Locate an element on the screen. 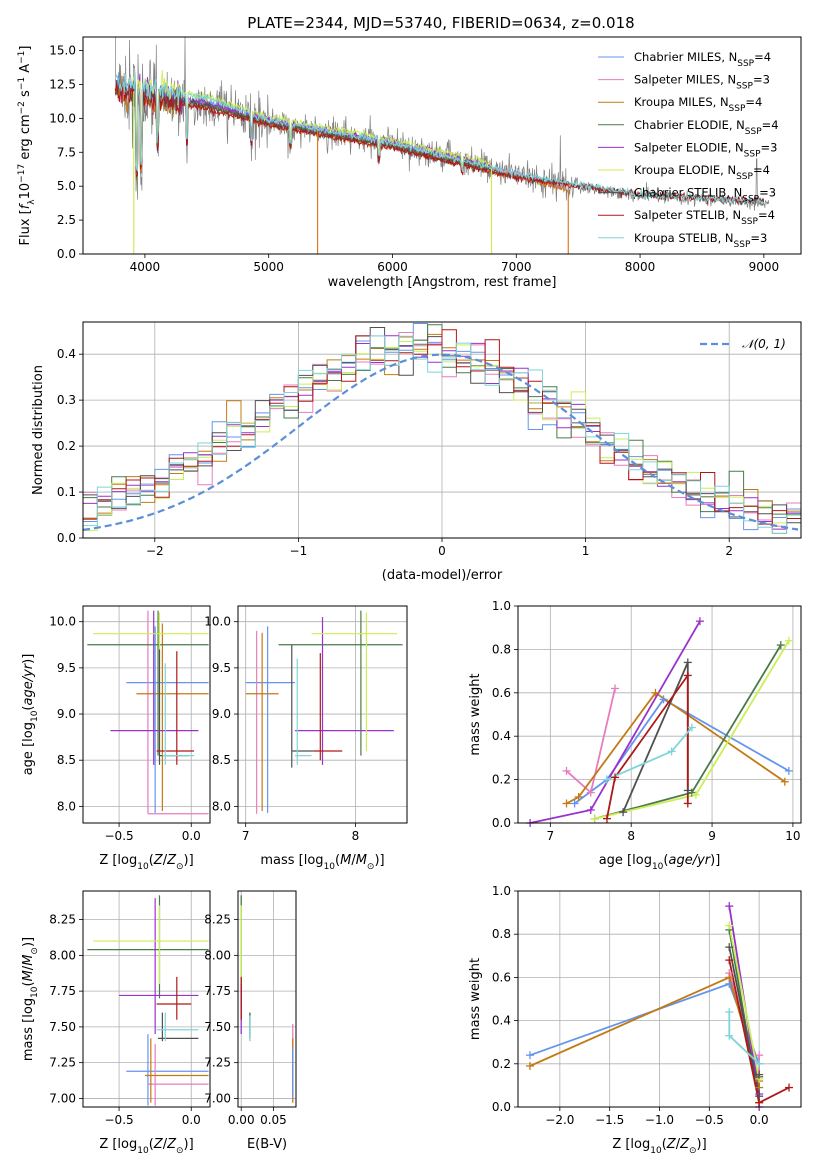 The image size is (819, 1170). legend-label: Chabrier STELIB, NSSP=3 is located at coordinates (705, 195).